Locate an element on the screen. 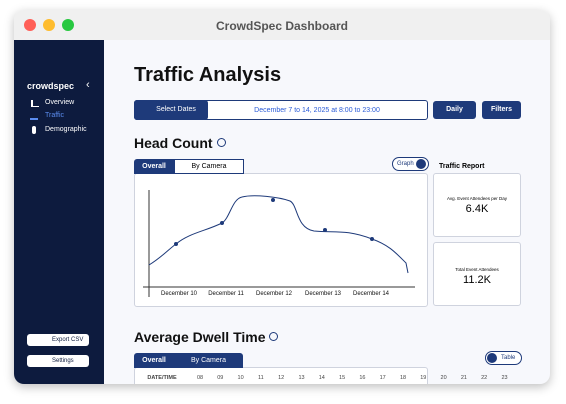  maximize-button is located at coordinates (68, 25).